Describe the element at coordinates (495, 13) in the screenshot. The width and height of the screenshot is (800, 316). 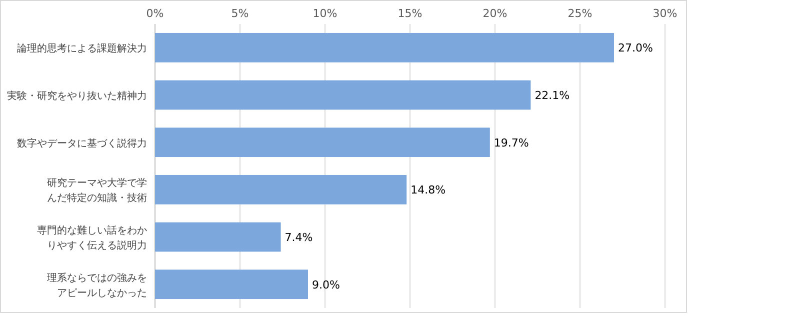
I see `x-tick-label: 20%` at that location.